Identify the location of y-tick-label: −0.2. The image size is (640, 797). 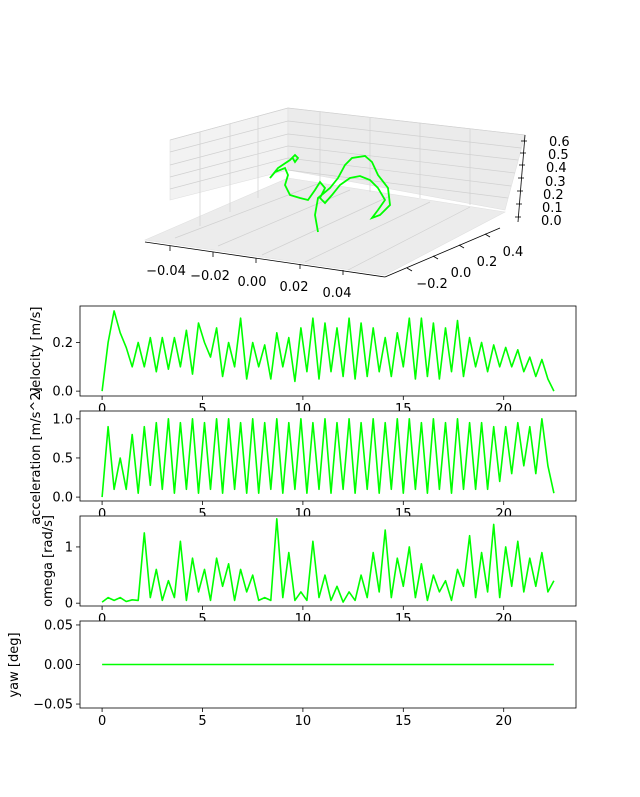
(432, 284).